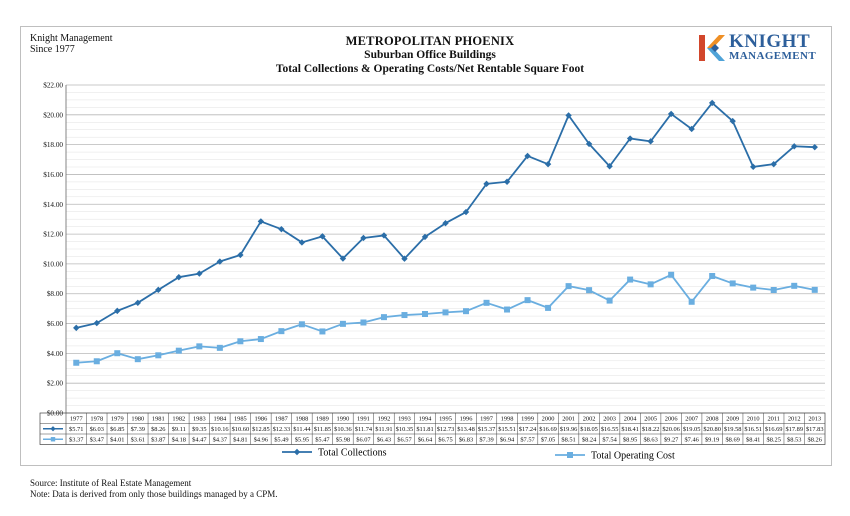 The image size is (850, 516). What do you see at coordinates (384, 440) in the screenshot?
I see `data-table-cell: $6.43` at bounding box center [384, 440].